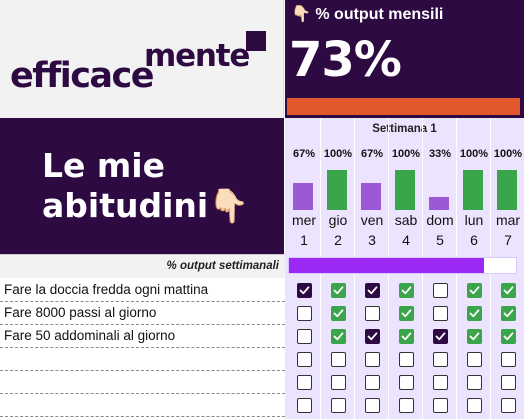 This screenshot has height=419, width=524. I want to click on day-percent: 33%, so click(440, 154).